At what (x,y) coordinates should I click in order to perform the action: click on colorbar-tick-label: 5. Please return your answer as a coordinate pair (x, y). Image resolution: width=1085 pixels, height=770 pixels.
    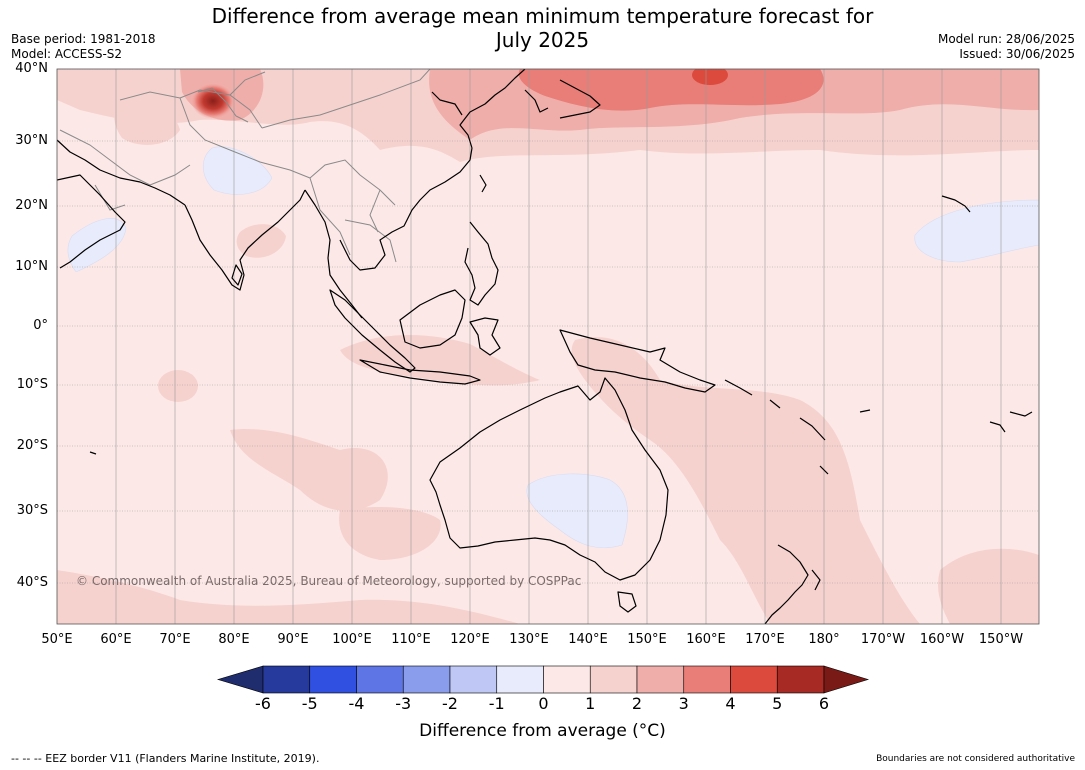
    Looking at the image, I should click on (777, 703).